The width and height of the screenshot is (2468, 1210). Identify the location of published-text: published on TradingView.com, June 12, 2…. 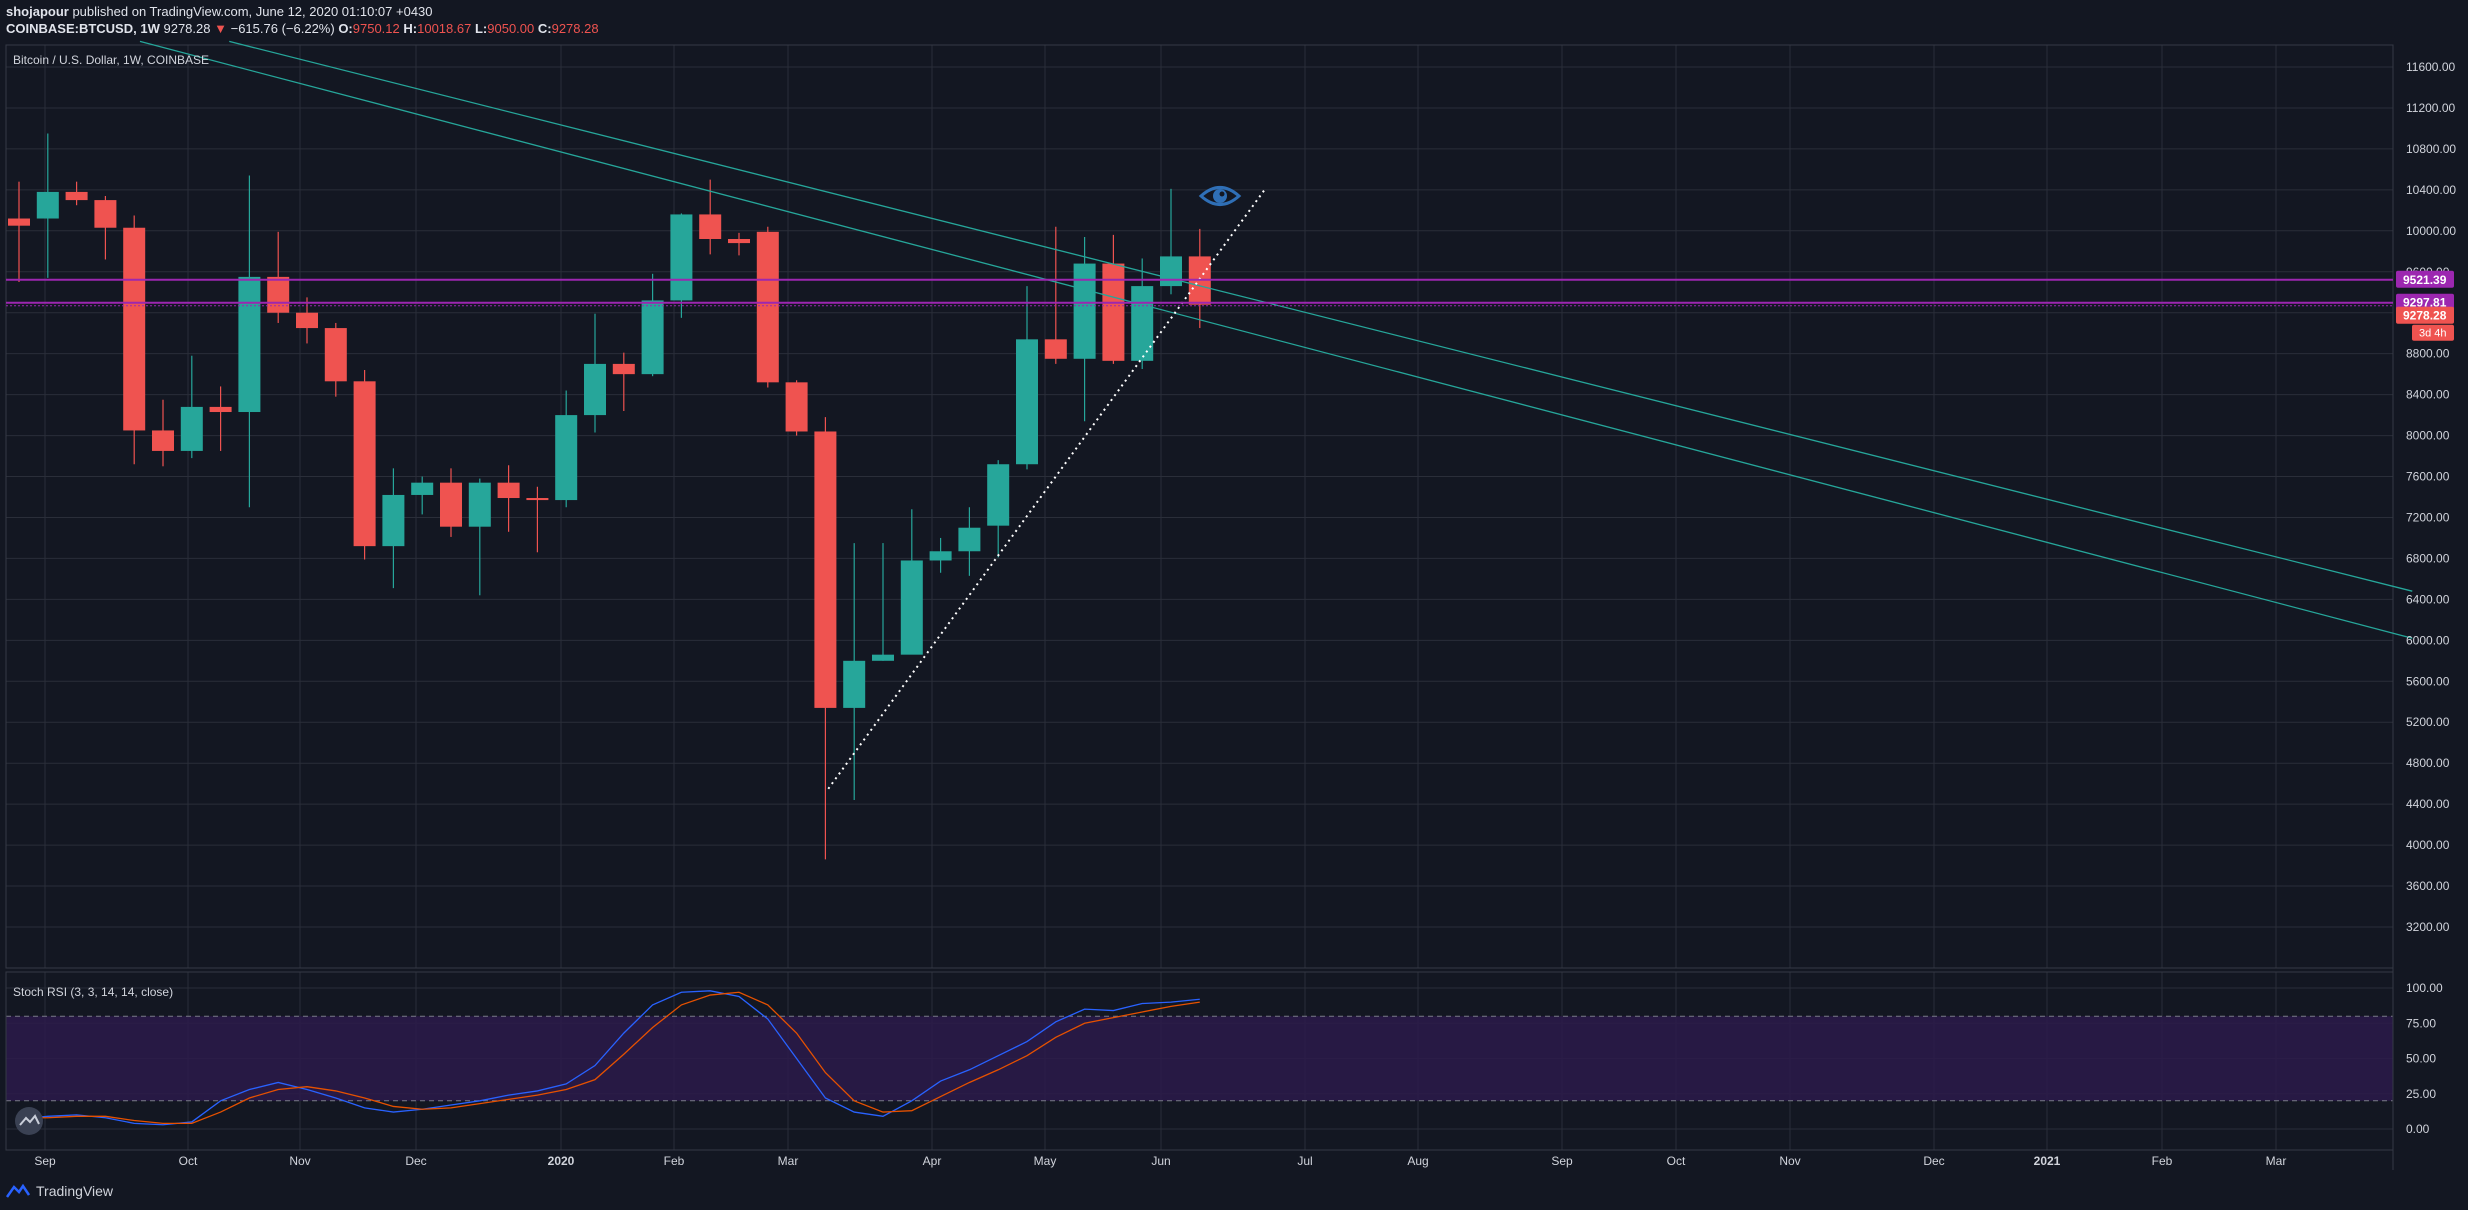
(250, 11).